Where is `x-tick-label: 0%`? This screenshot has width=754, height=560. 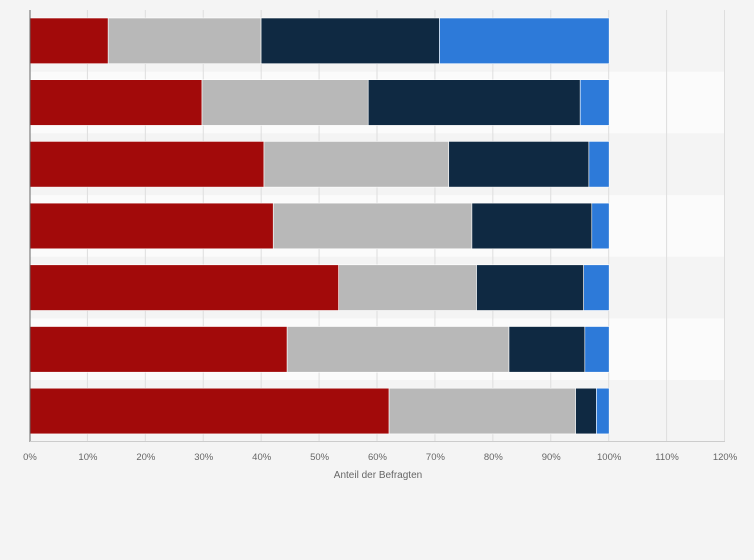
x-tick-label: 0% is located at coordinates (30, 457).